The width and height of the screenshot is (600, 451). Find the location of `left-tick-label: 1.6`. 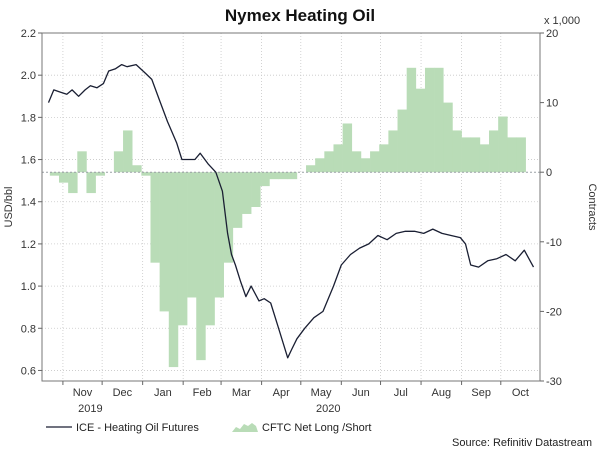

left-tick-label: 1.6 is located at coordinates (28, 161).